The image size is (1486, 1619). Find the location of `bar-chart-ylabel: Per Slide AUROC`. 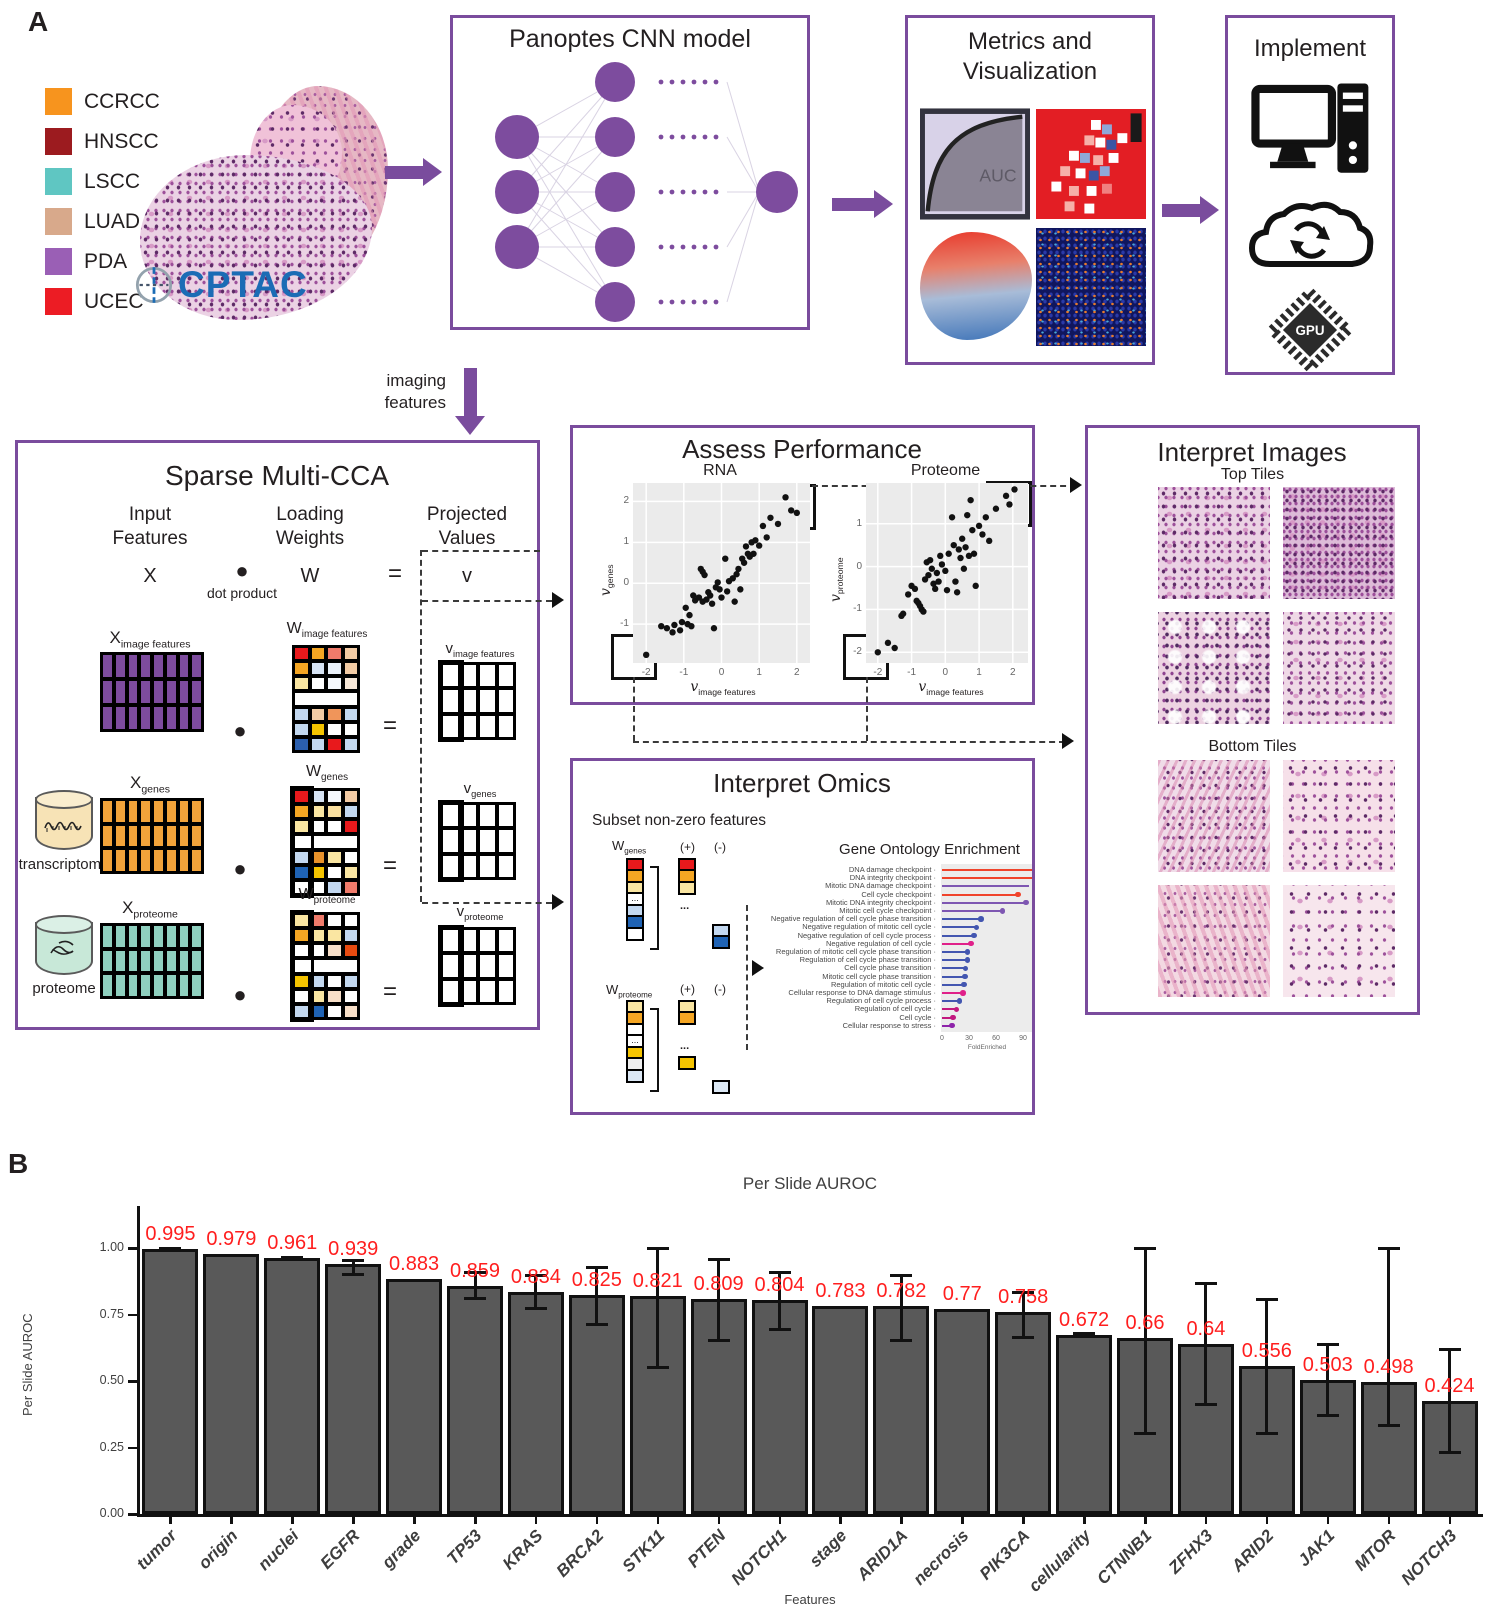

bar-chart-ylabel: Per Slide AUROC is located at coordinates (27, 1365).